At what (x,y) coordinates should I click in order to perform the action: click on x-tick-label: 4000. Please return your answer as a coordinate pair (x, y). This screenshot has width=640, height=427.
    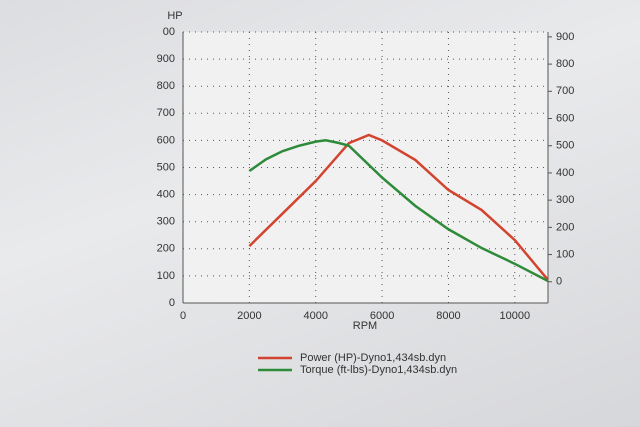
    Looking at the image, I should click on (315, 316).